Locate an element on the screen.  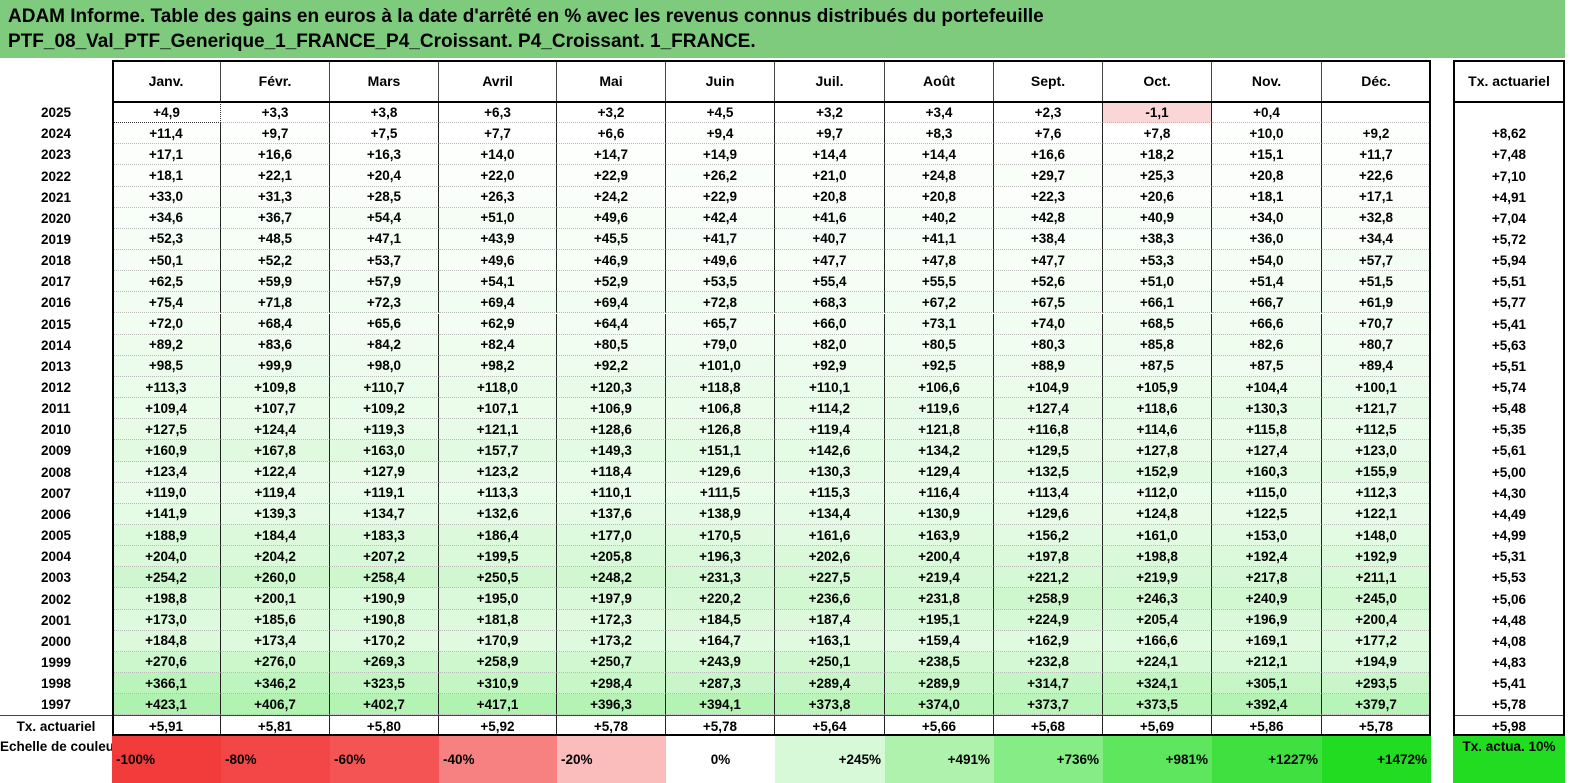
year-label: 2017 is located at coordinates (56, 282).